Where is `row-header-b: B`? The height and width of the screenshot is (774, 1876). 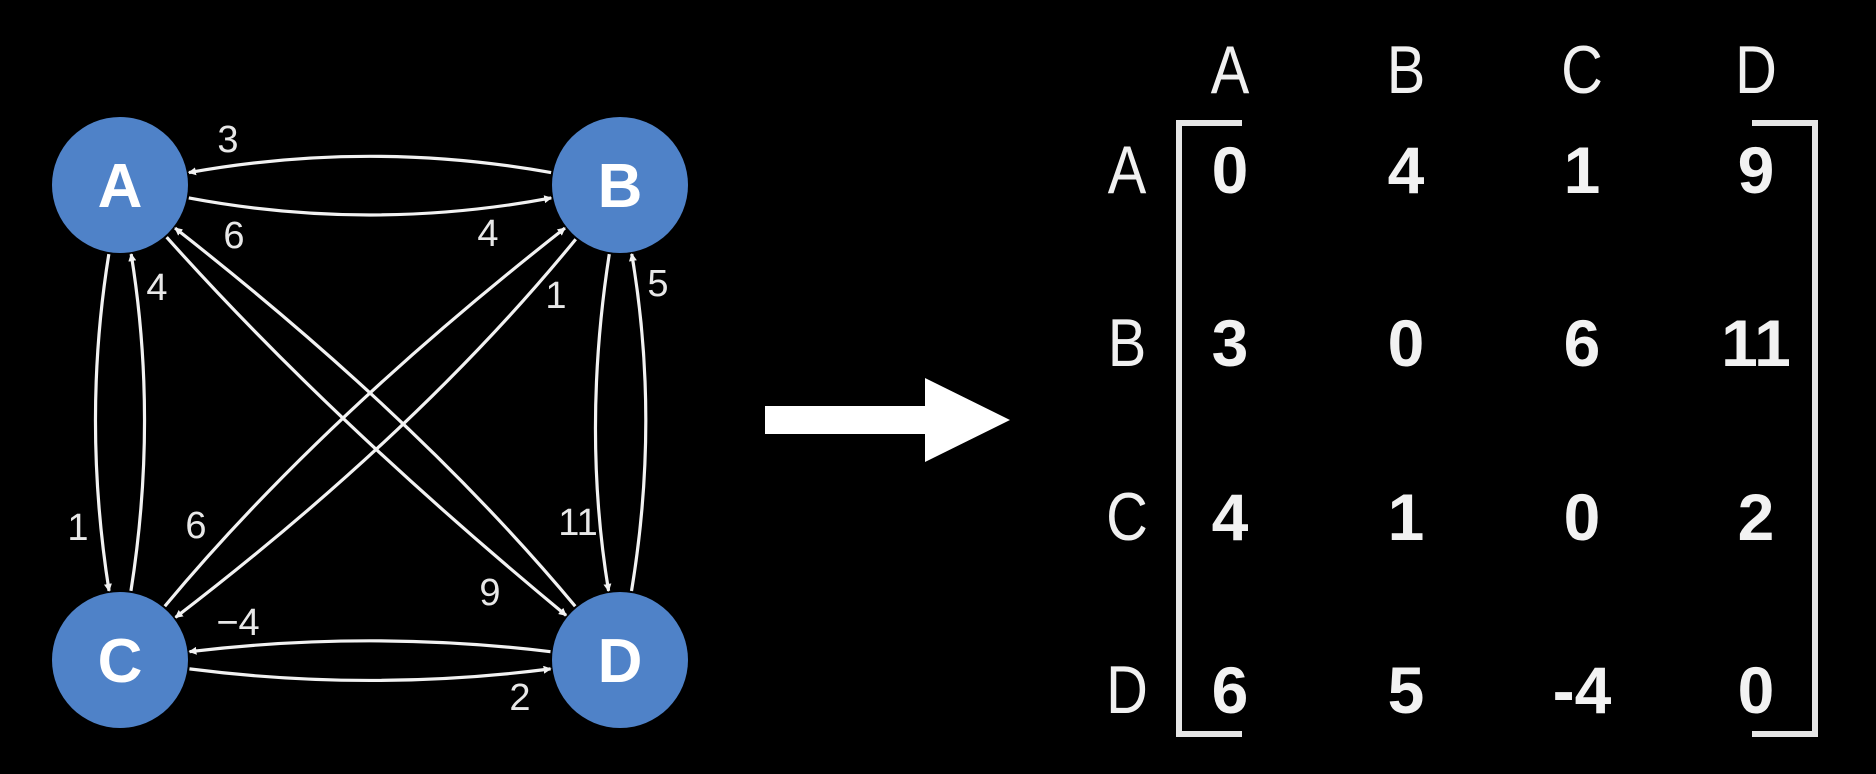 row-header-b: B is located at coordinates (1127, 343).